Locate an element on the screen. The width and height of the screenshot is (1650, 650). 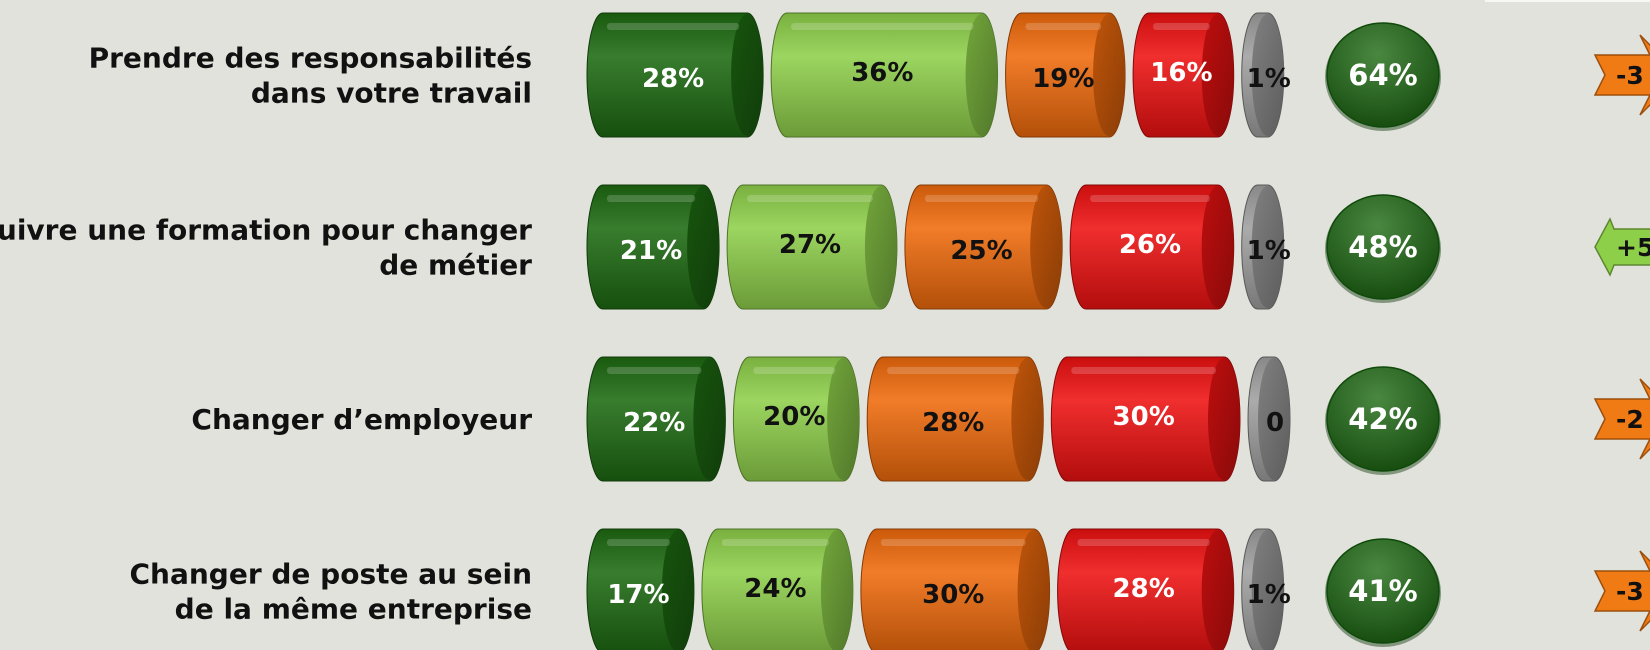
bar-segment: 0 is located at coordinates (1269, 419).